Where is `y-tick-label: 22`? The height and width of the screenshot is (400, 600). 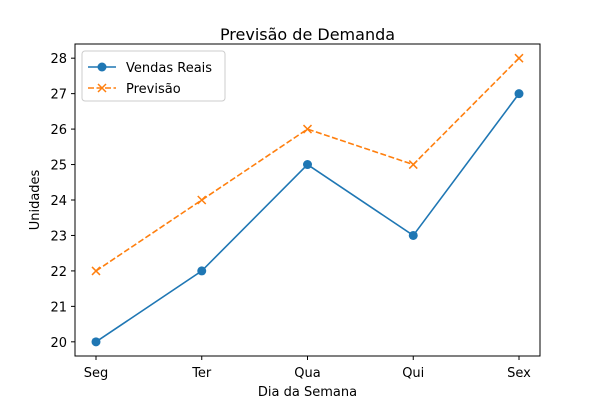 y-tick-label: 22 is located at coordinates (58, 272).